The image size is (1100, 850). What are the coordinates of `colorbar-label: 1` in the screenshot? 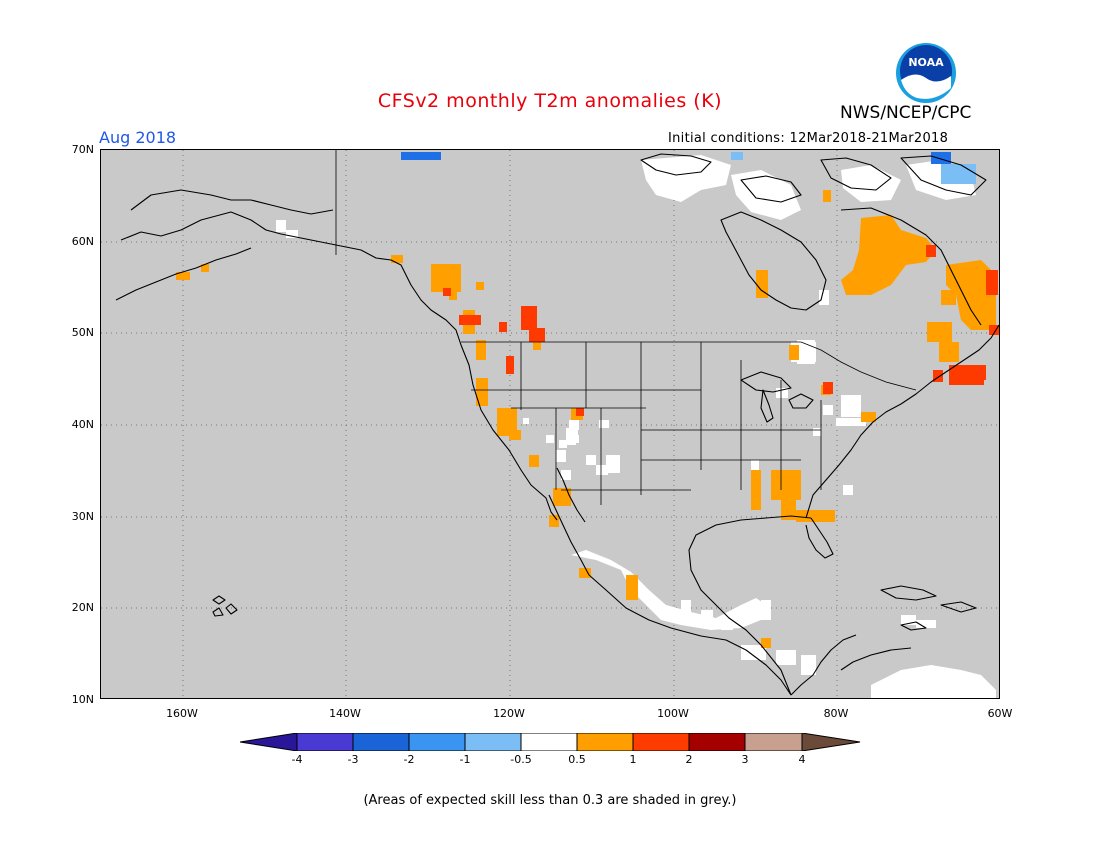 It's located at (633, 759).